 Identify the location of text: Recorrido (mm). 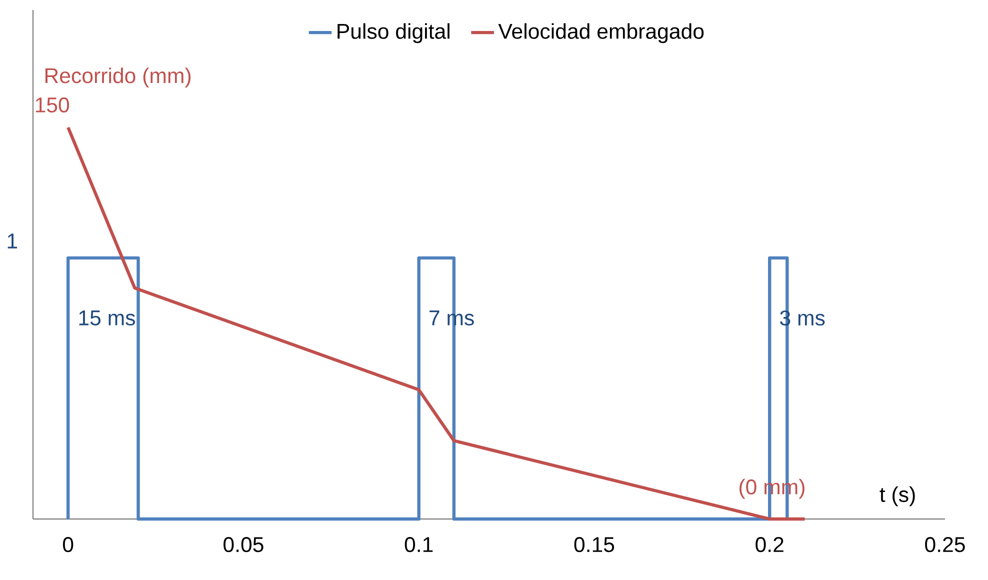
(118, 78).